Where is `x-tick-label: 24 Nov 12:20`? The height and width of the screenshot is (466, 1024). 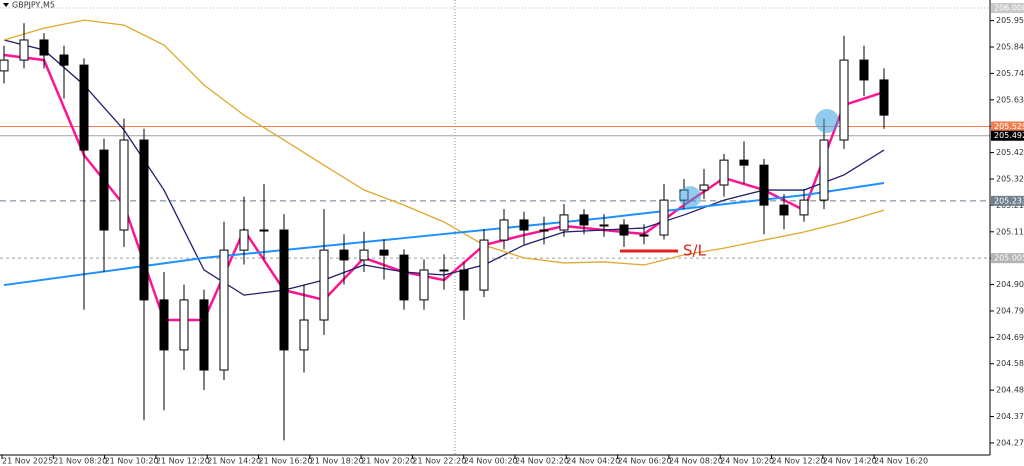
x-tick-label: 24 Nov 12:20 is located at coordinates (799, 461).